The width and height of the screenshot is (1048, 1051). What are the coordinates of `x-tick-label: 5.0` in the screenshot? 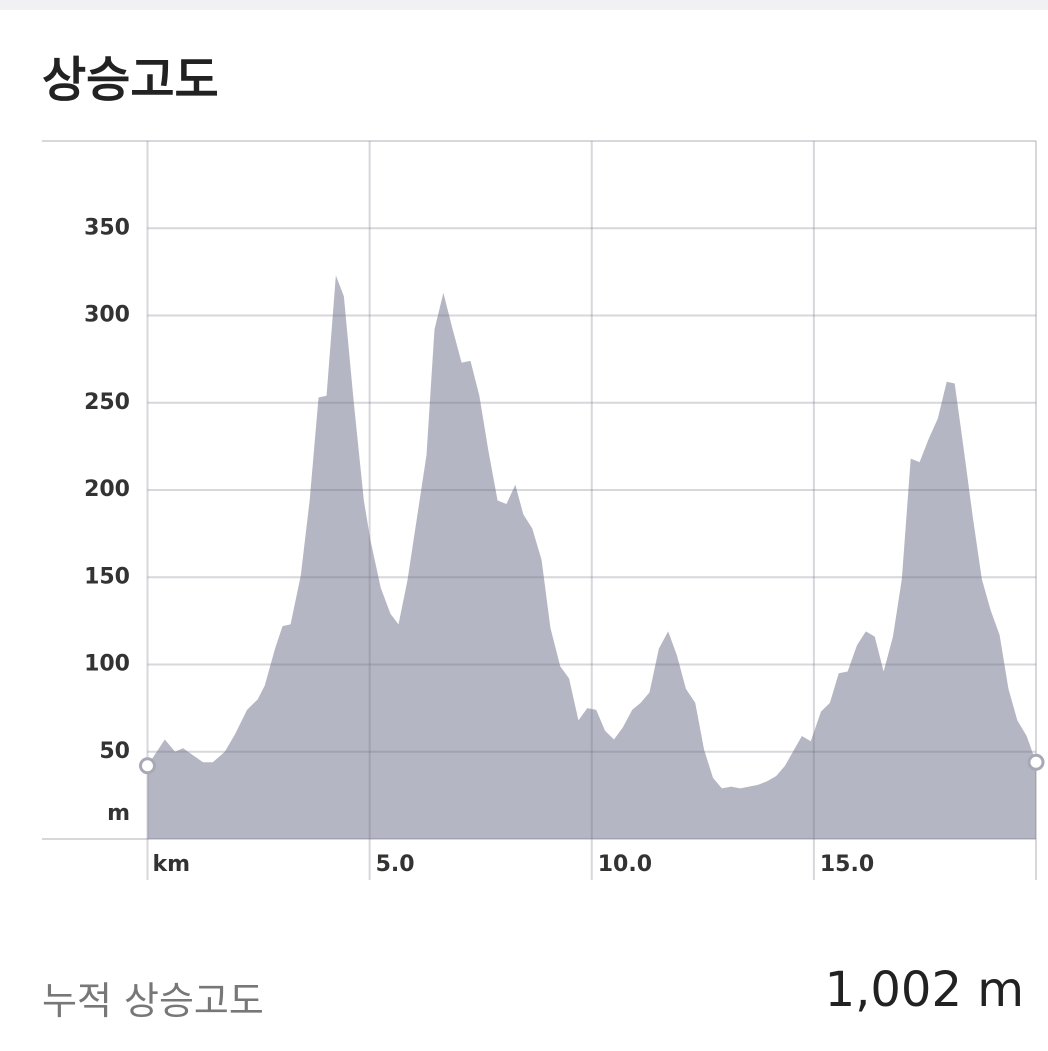 It's located at (395, 864).